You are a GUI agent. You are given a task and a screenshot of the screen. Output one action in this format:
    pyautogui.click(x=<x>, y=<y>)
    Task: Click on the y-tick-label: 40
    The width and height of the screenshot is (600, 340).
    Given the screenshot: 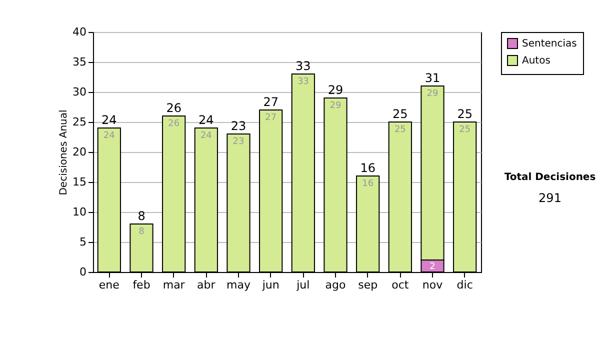 What is the action you would take?
    pyautogui.click(x=79, y=32)
    